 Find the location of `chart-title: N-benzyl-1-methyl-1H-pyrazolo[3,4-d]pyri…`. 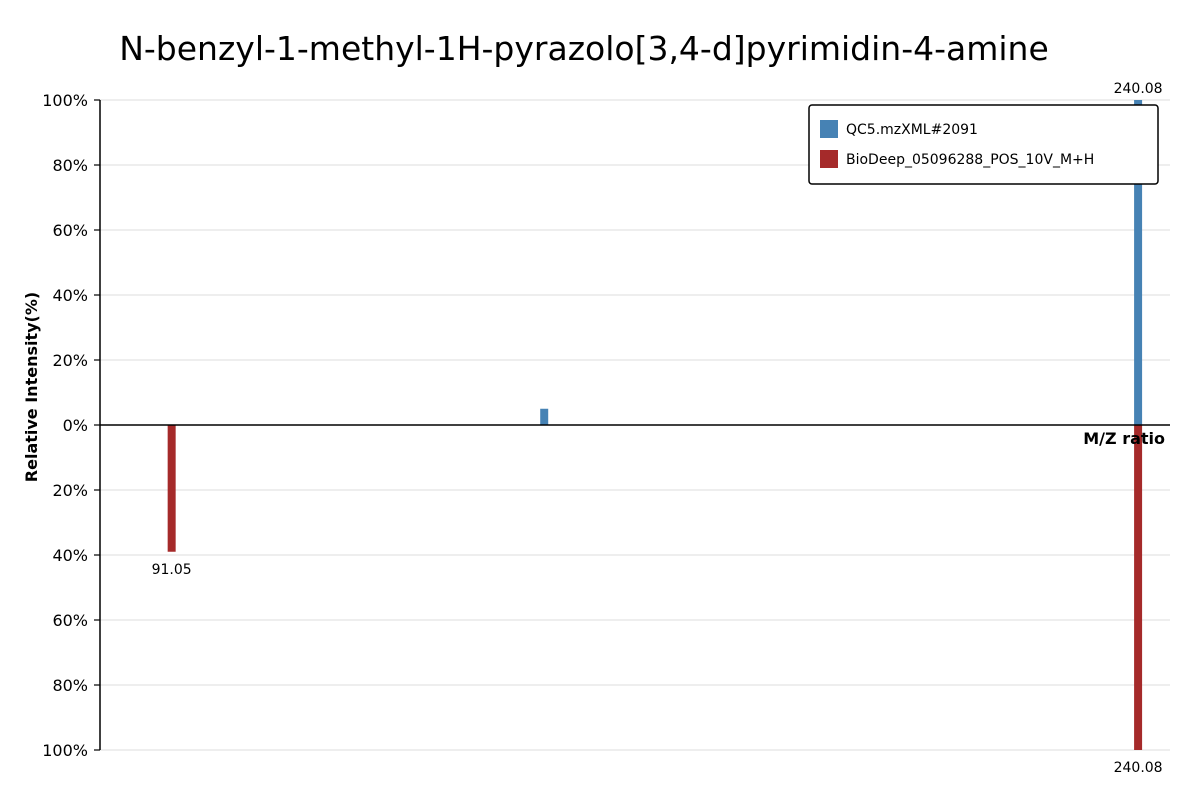

chart-title: N-benzyl-1-methyl-1H-pyrazolo[3,4-d]pyri… is located at coordinates (584, 48).